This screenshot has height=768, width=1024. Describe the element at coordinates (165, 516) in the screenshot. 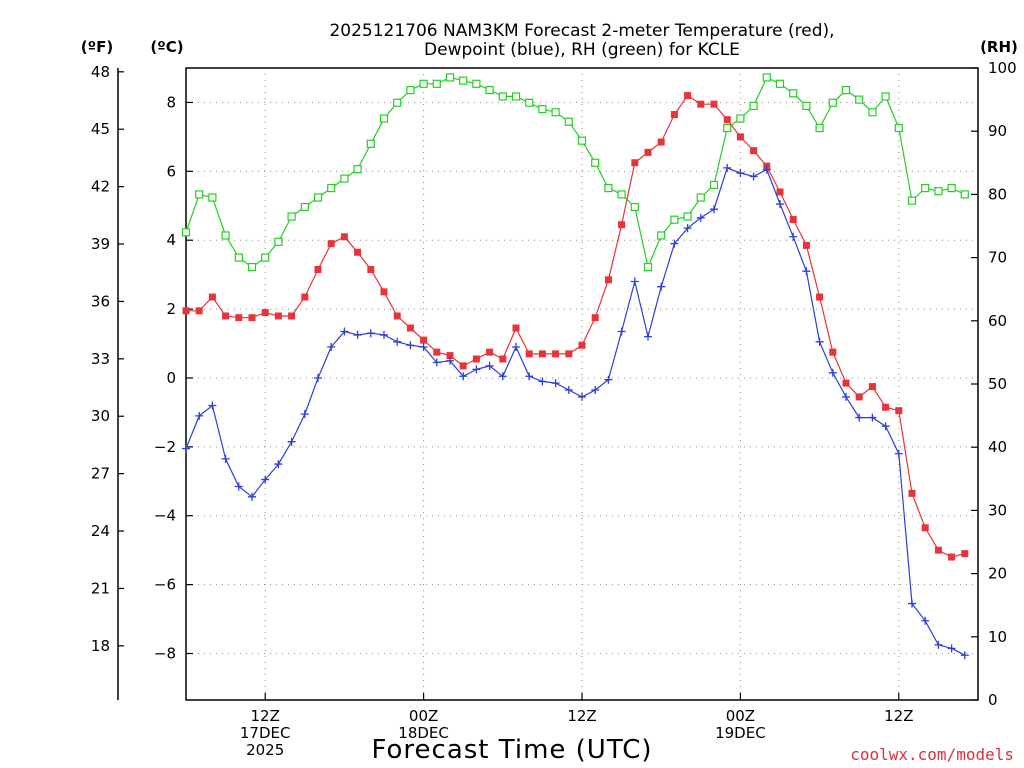

I see `celsius-tick-label: −4` at that location.